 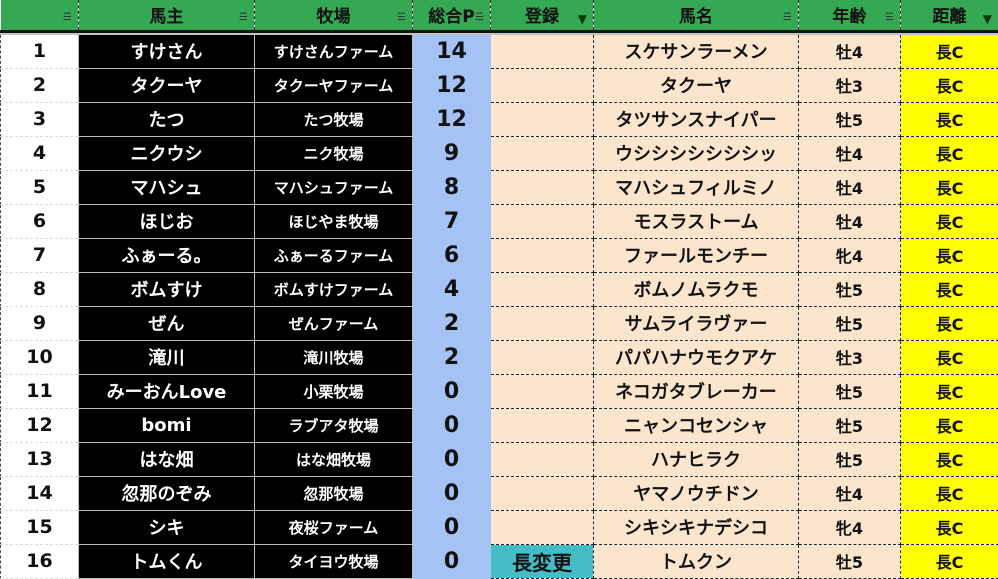 What do you see at coordinates (40, 187) in the screenshot?
I see `cell-no: 5` at bounding box center [40, 187].